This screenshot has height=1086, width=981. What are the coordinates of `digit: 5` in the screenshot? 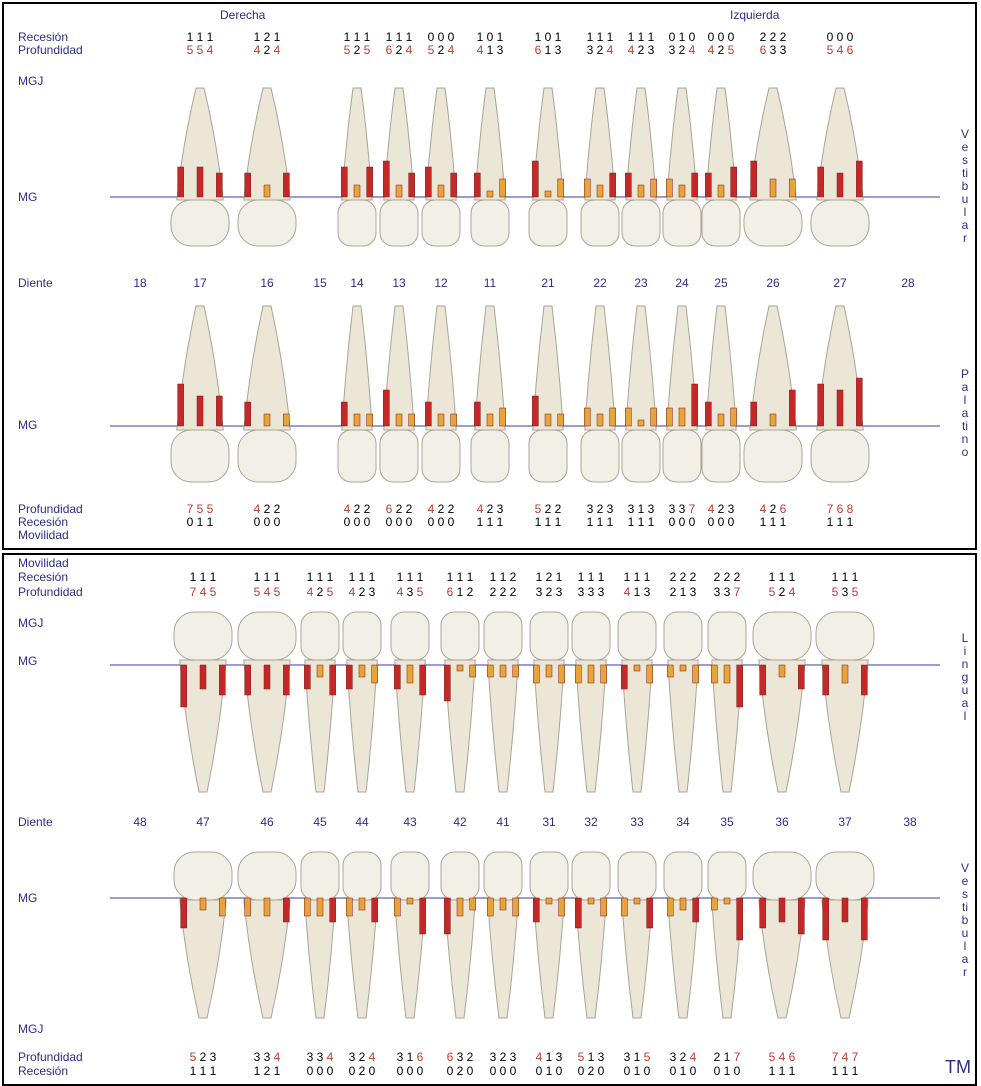 It's located at (830, 50).